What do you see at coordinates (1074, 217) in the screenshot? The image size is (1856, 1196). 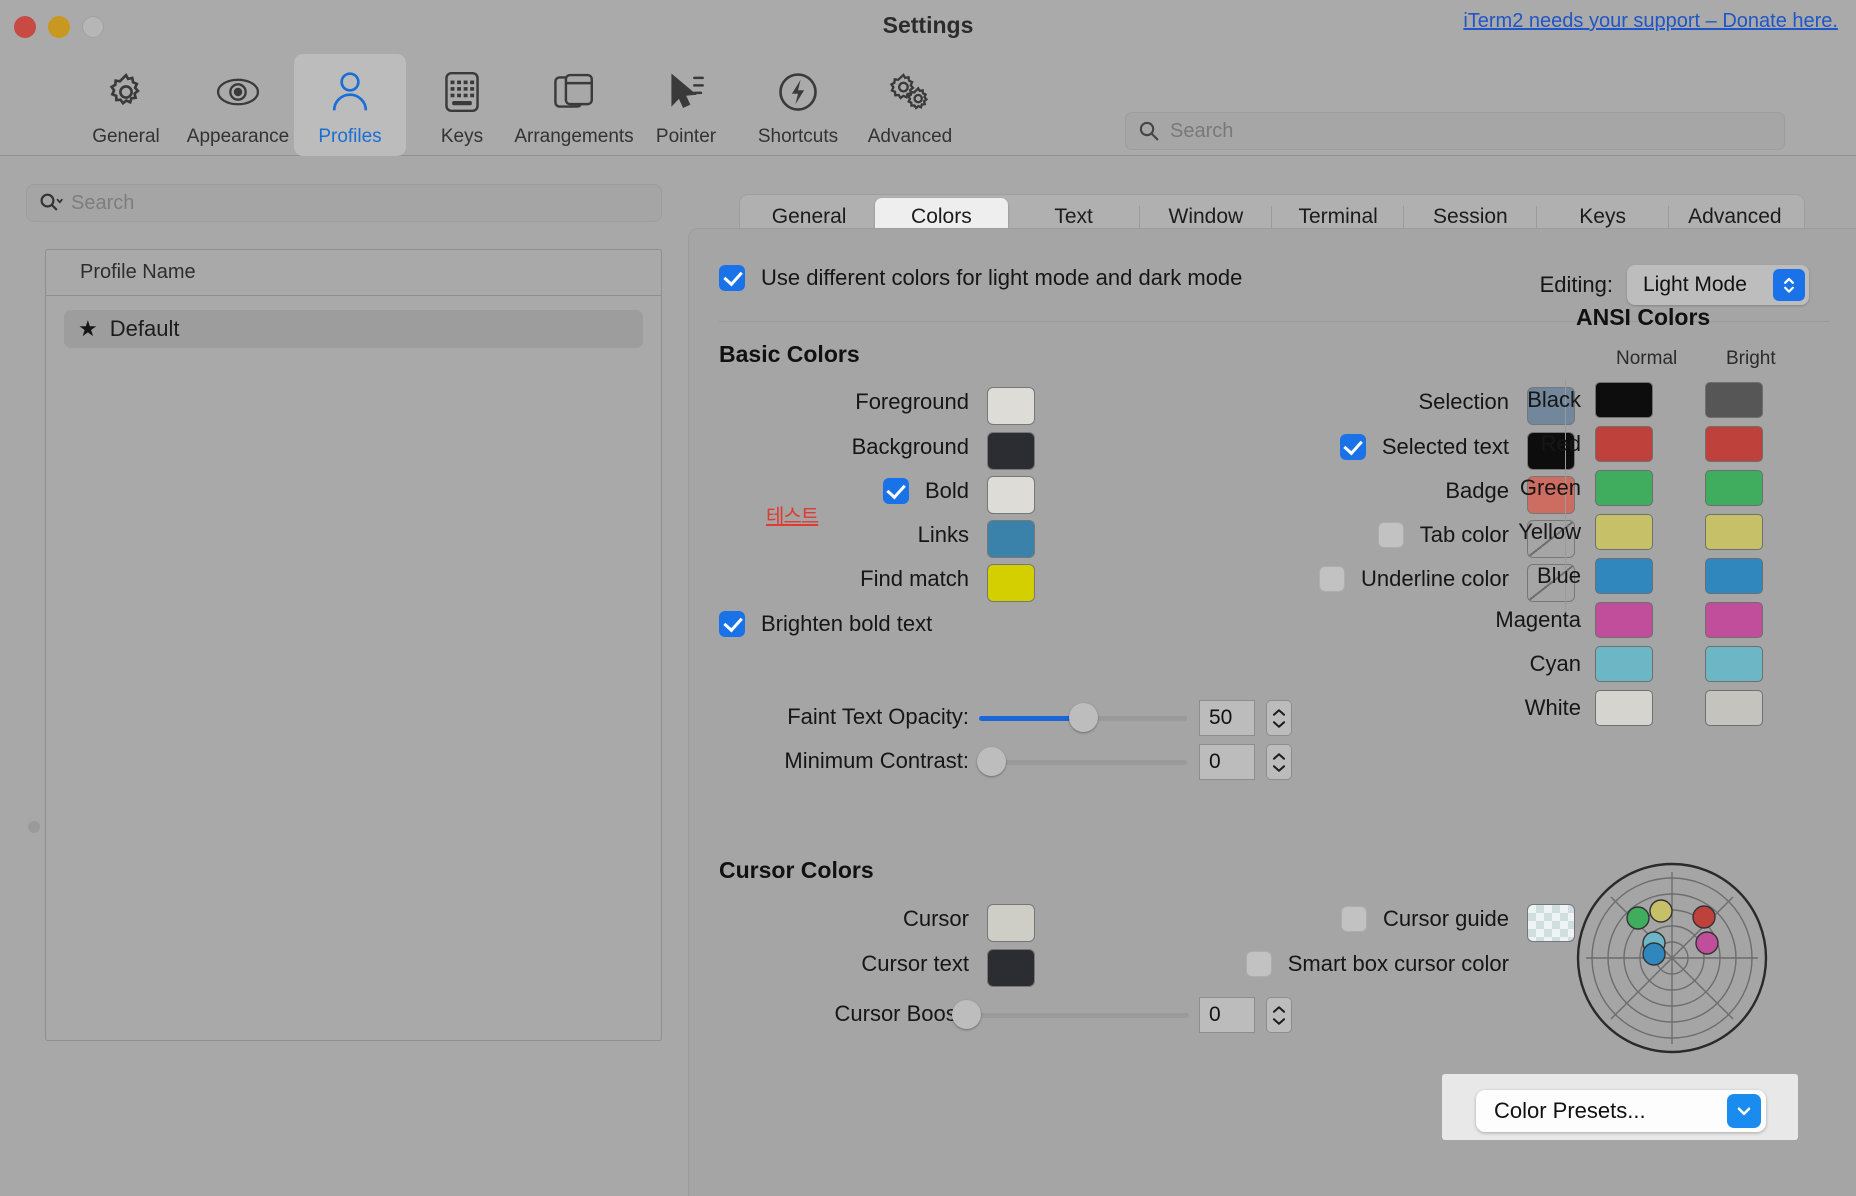 I see `tab-text: Text` at bounding box center [1074, 217].